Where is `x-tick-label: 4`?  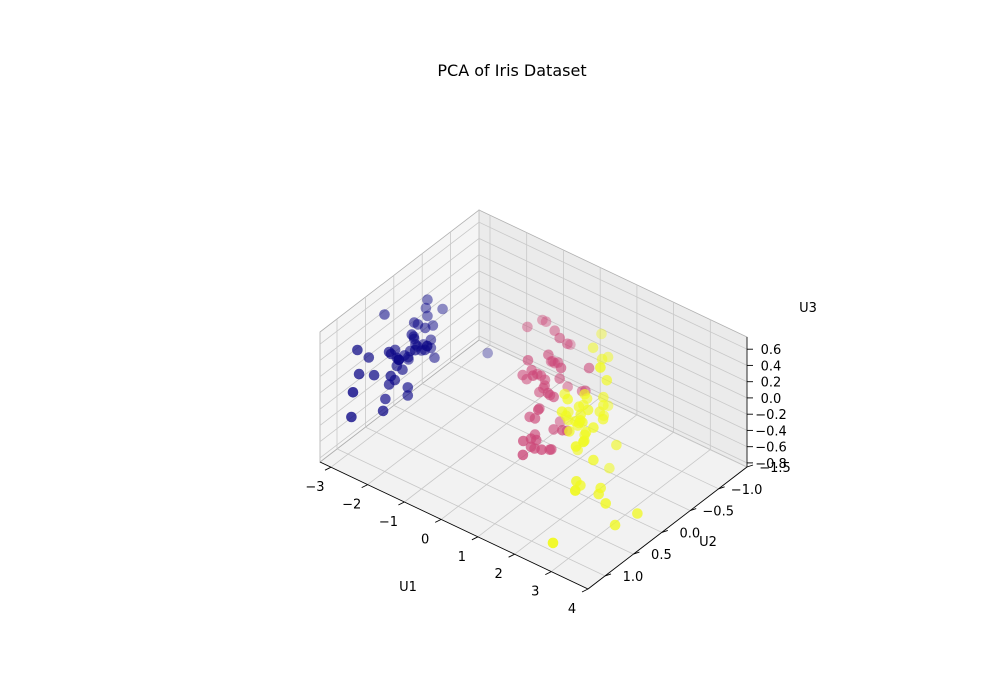
x-tick-label: 4 is located at coordinates (572, 609).